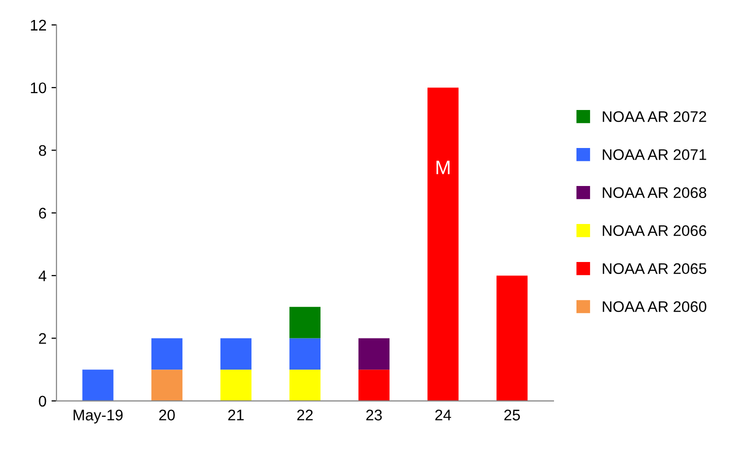 This screenshot has height=453, width=753. What do you see at coordinates (38, 25) in the screenshot?
I see `y-tick-label: 12` at bounding box center [38, 25].